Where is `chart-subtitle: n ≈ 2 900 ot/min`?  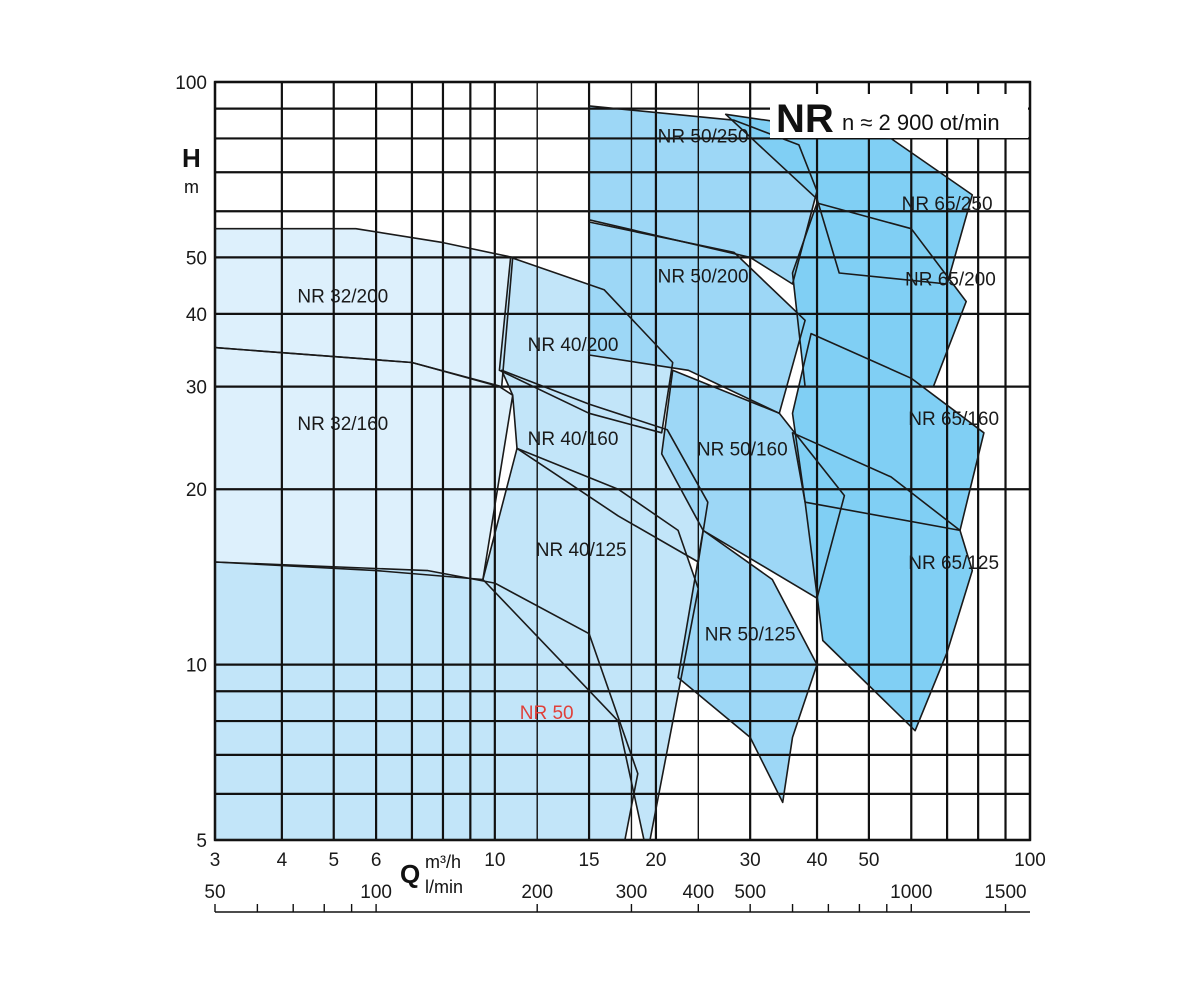 chart-subtitle: n ≈ 2 900 ot/min is located at coordinates (921, 122).